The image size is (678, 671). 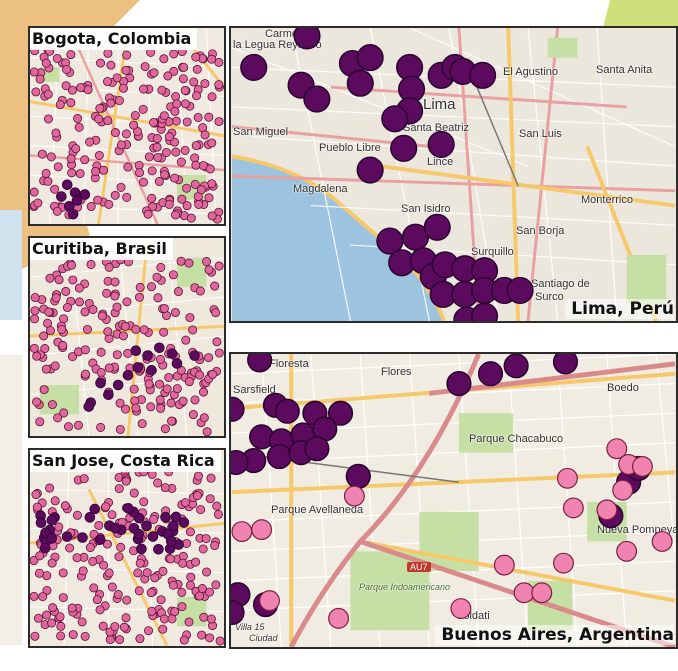 I want to click on panel-label-curitiba: Curitiba, Brasil, so click(x=101, y=249).